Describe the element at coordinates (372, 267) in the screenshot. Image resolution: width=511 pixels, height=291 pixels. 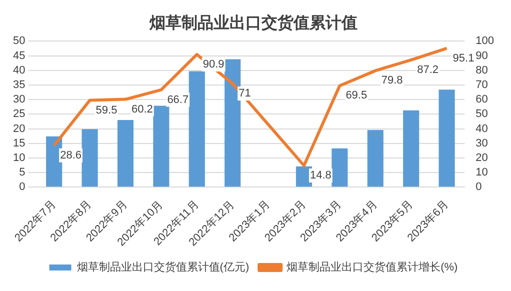
I see `legend-label: 烟草制品业出口交货值累计增长(%)` at that location.